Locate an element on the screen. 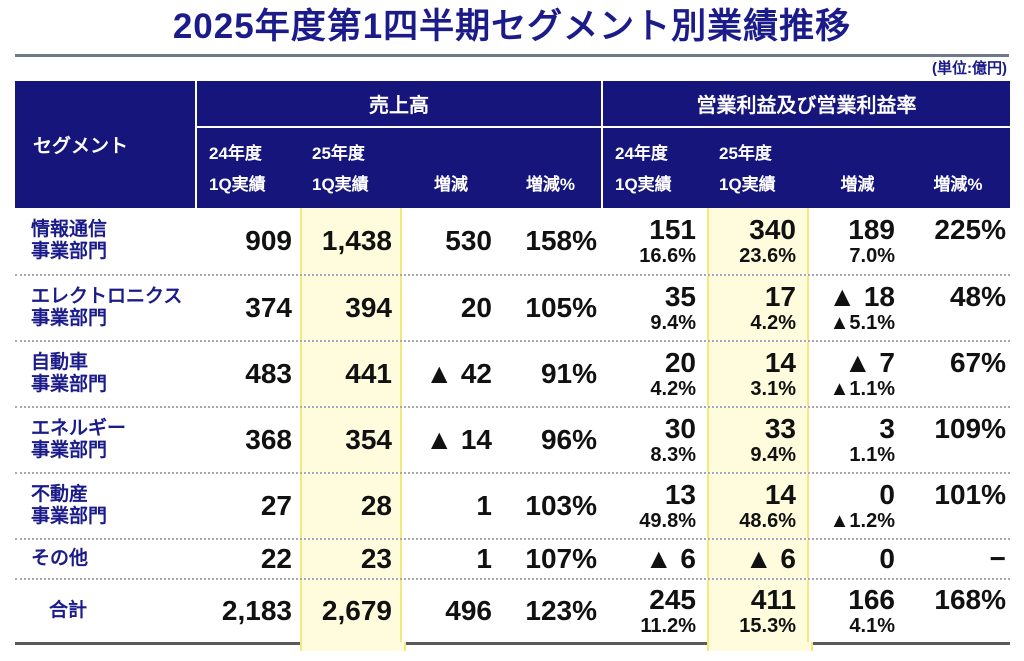 This screenshot has height=661, width=1024. profit-fy25-cell: 17 4.2% is located at coordinates (758, 308).